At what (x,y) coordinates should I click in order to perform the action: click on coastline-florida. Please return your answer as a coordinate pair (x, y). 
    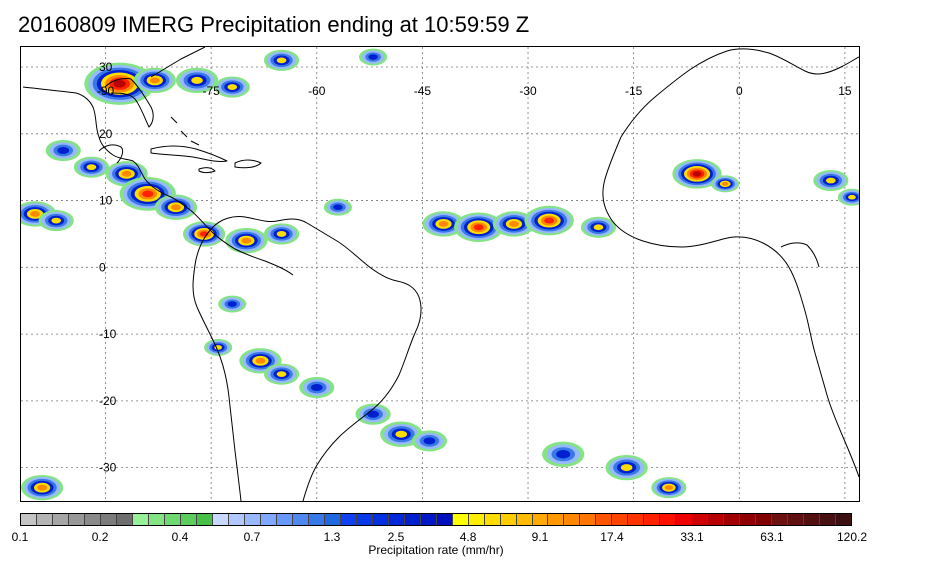
    Looking at the image, I should click on (129, 103).